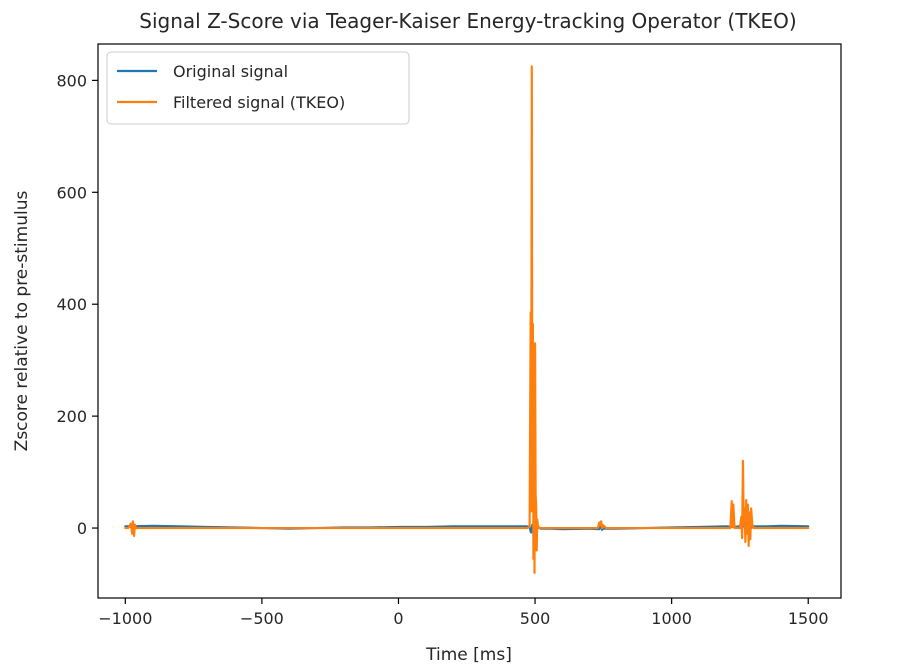 The width and height of the screenshot is (897, 671). What do you see at coordinates (71, 304) in the screenshot?
I see `y-tick-label: 400` at bounding box center [71, 304].